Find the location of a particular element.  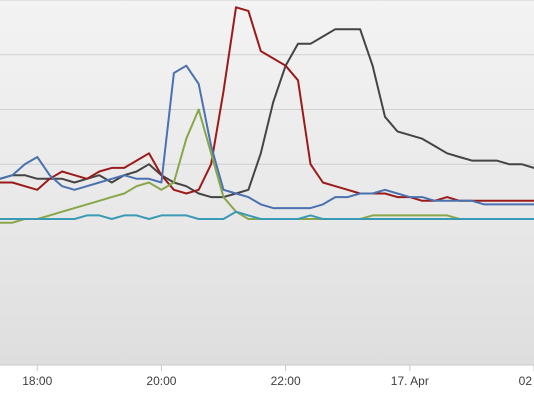

x-tick-label-4: 02 is located at coordinates (526, 381).